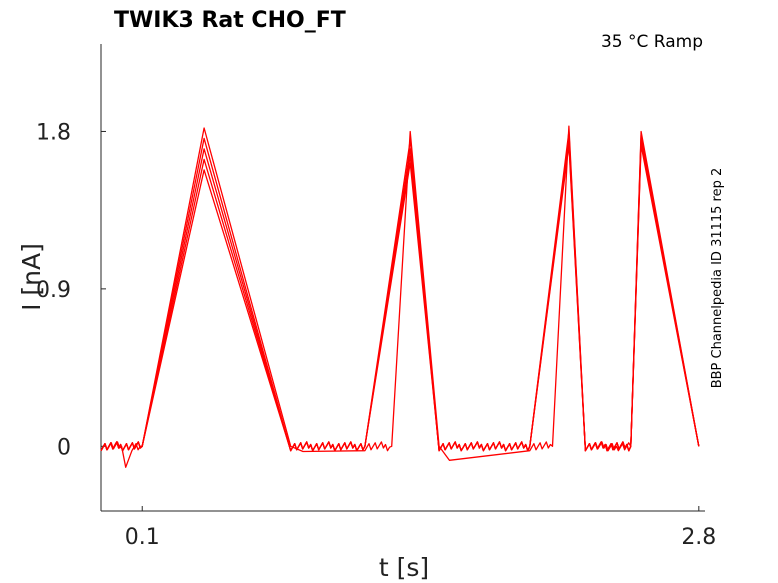  What do you see at coordinates (404, 567) in the screenshot?
I see `x-axis-label: t [s]` at bounding box center [404, 567].